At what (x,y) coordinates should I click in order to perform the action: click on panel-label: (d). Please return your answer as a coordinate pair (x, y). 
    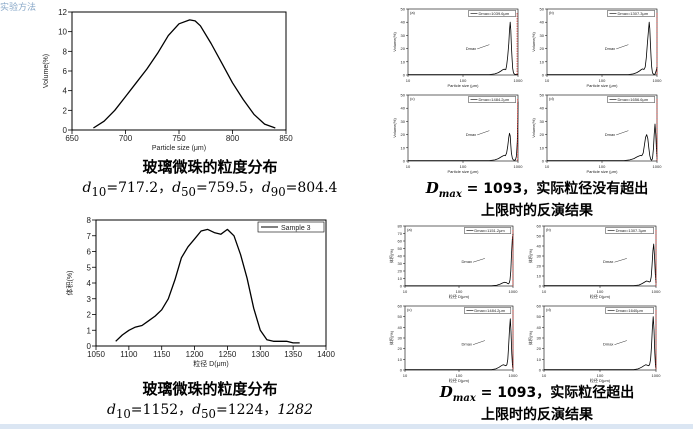
    Looking at the image, I should click on (549, 309).